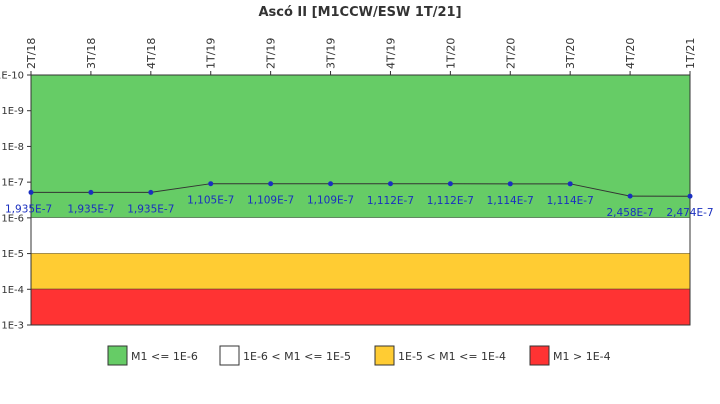  What do you see at coordinates (297, 356) in the screenshot?
I see `legend-entry-1: 1E-6 < M1 <= 1E-5` at bounding box center [297, 356].